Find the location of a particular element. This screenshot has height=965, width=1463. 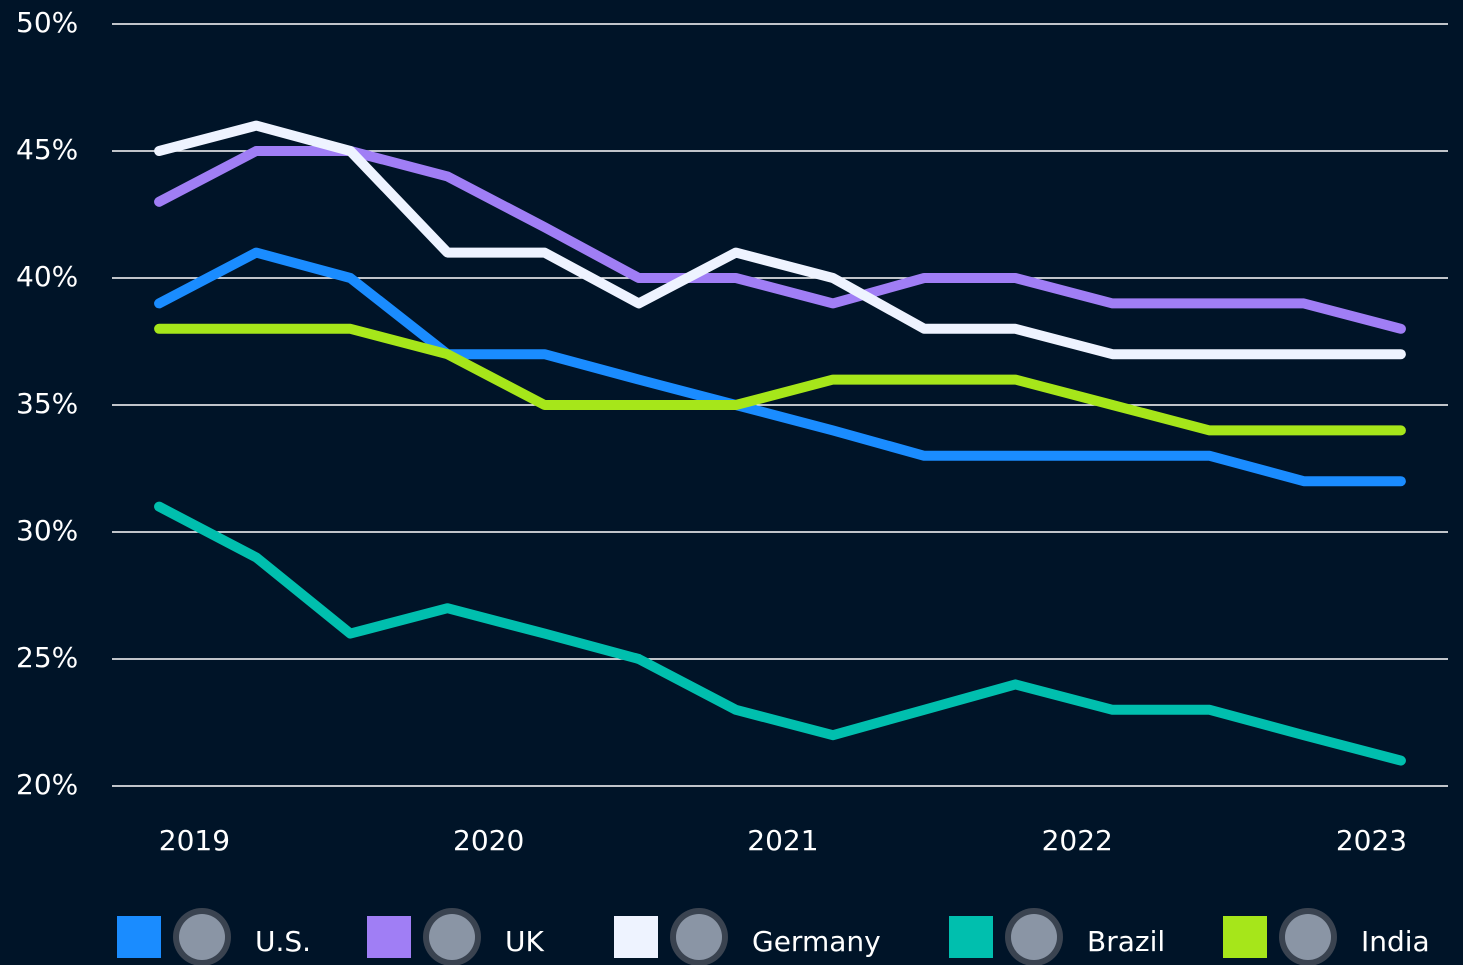

legend-label: U.S. is located at coordinates (283, 941).